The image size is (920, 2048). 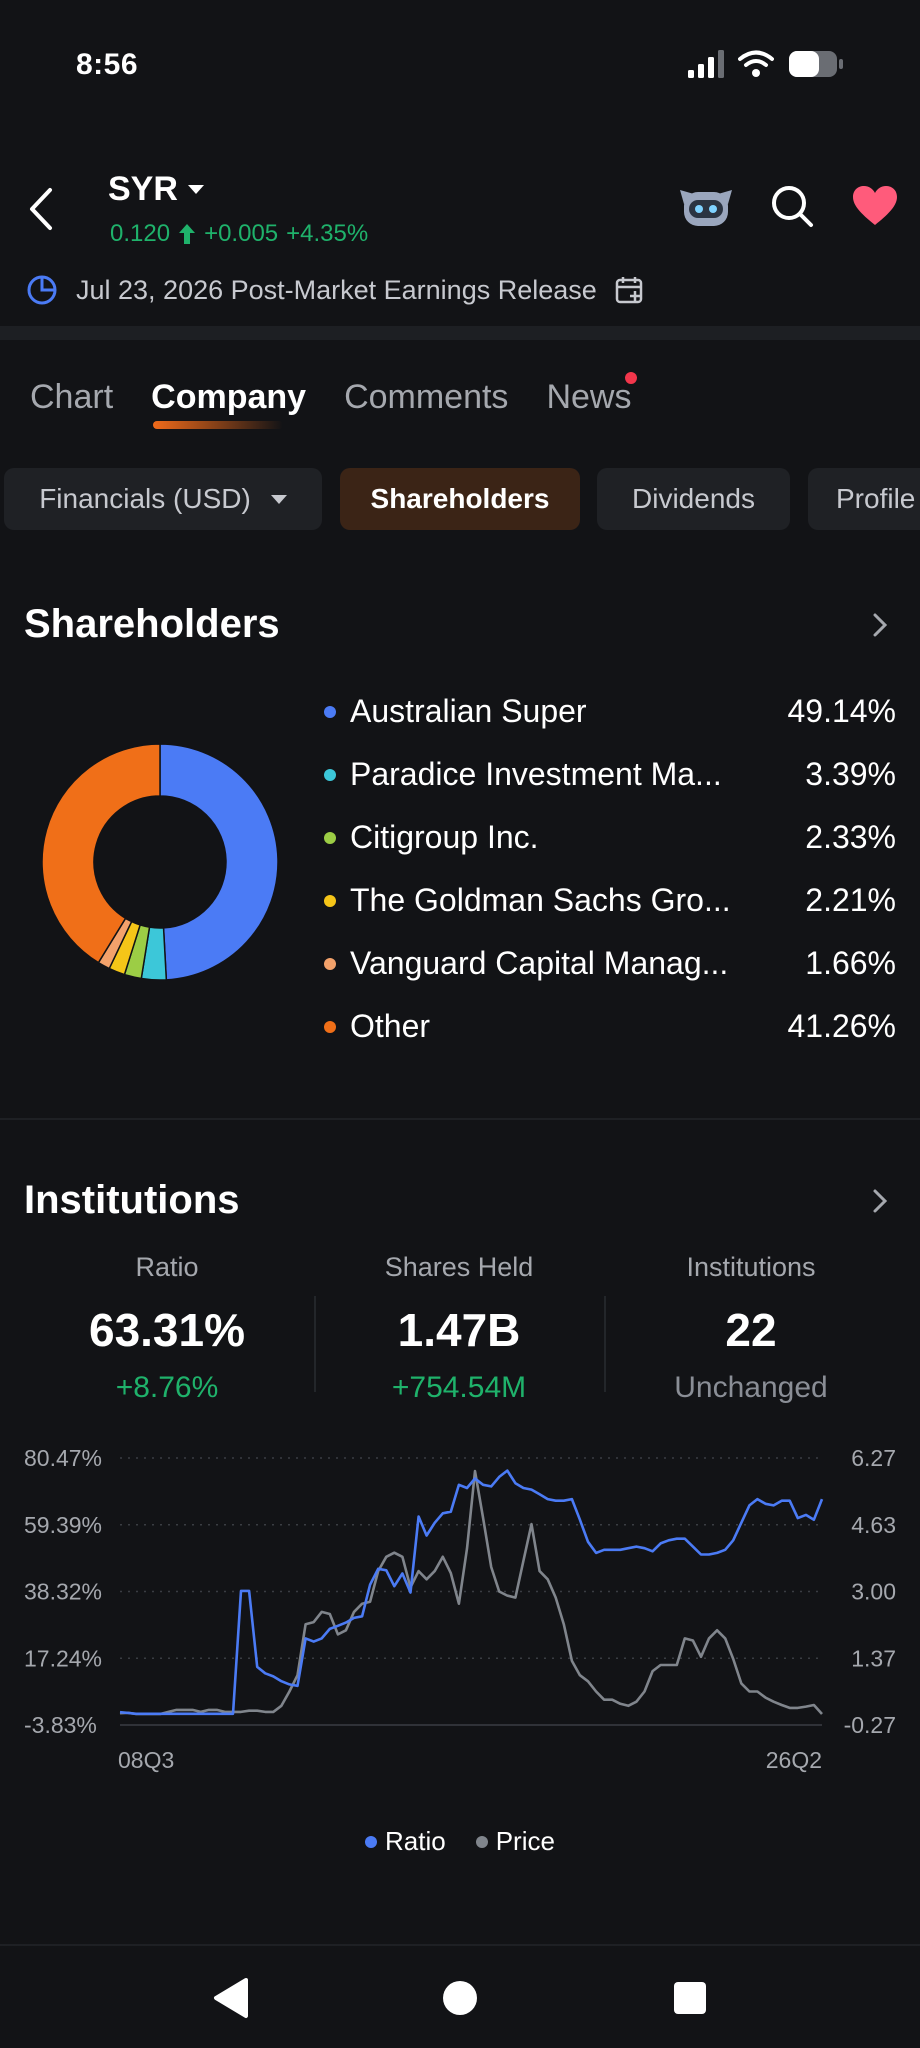 I want to click on cellular-signal-icon, so click(x=706, y=64).